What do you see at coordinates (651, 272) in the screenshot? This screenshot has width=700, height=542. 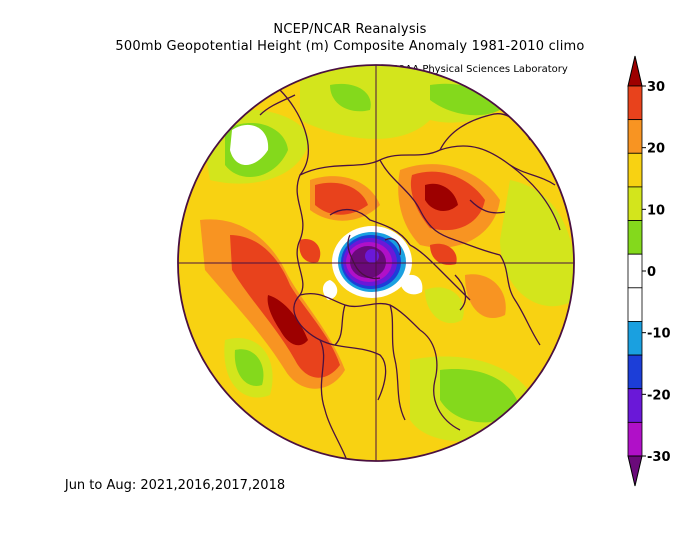 I see `colorbar-tick-label: 0` at bounding box center [651, 272].